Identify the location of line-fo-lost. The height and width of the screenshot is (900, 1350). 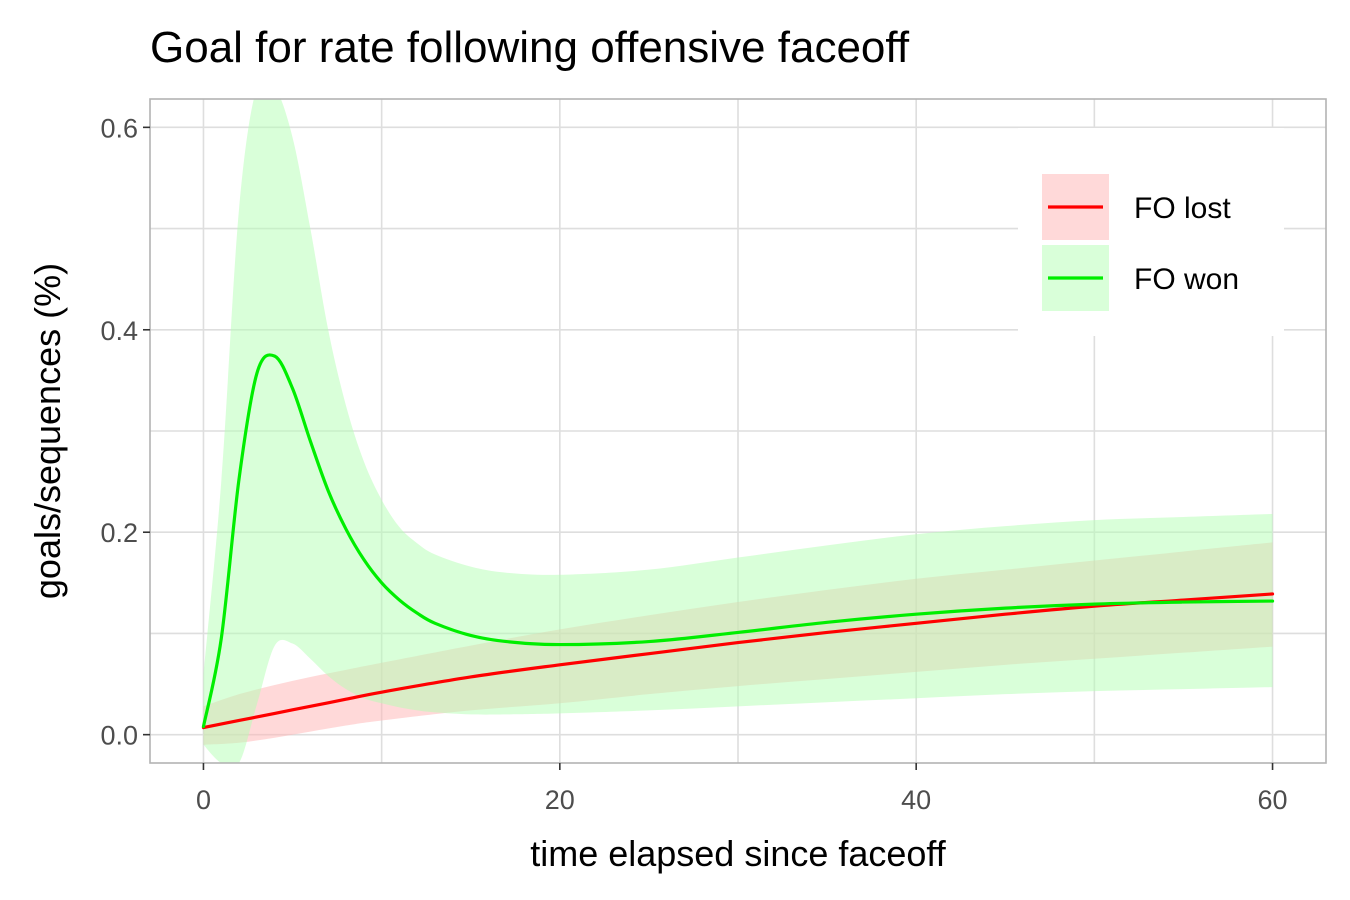
(738, 661).